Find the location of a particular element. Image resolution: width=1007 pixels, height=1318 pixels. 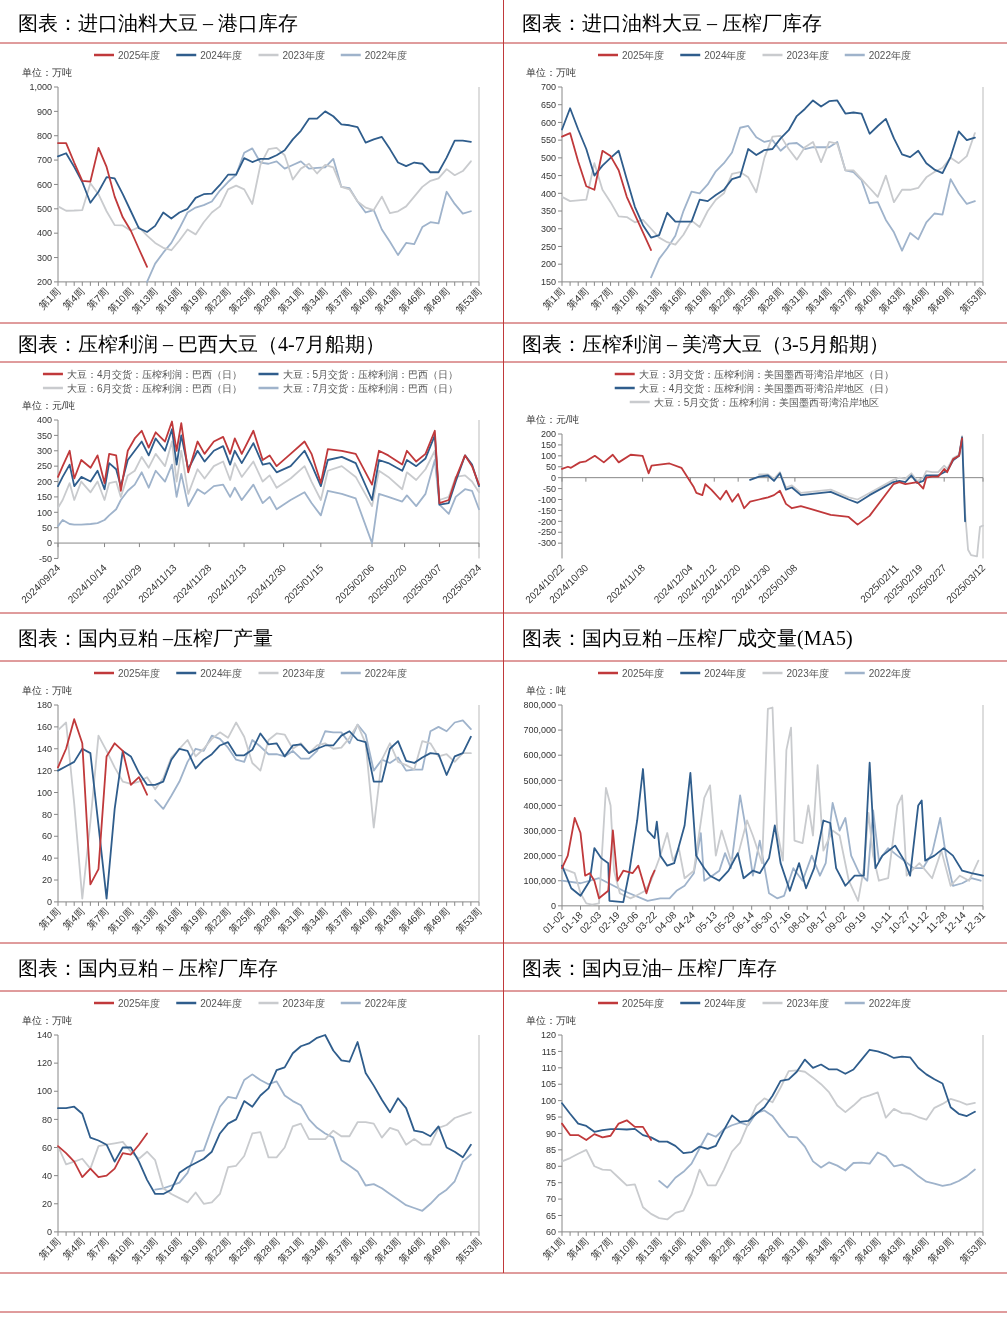

y-tick-label: 300 is located at coordinates (548, 228).